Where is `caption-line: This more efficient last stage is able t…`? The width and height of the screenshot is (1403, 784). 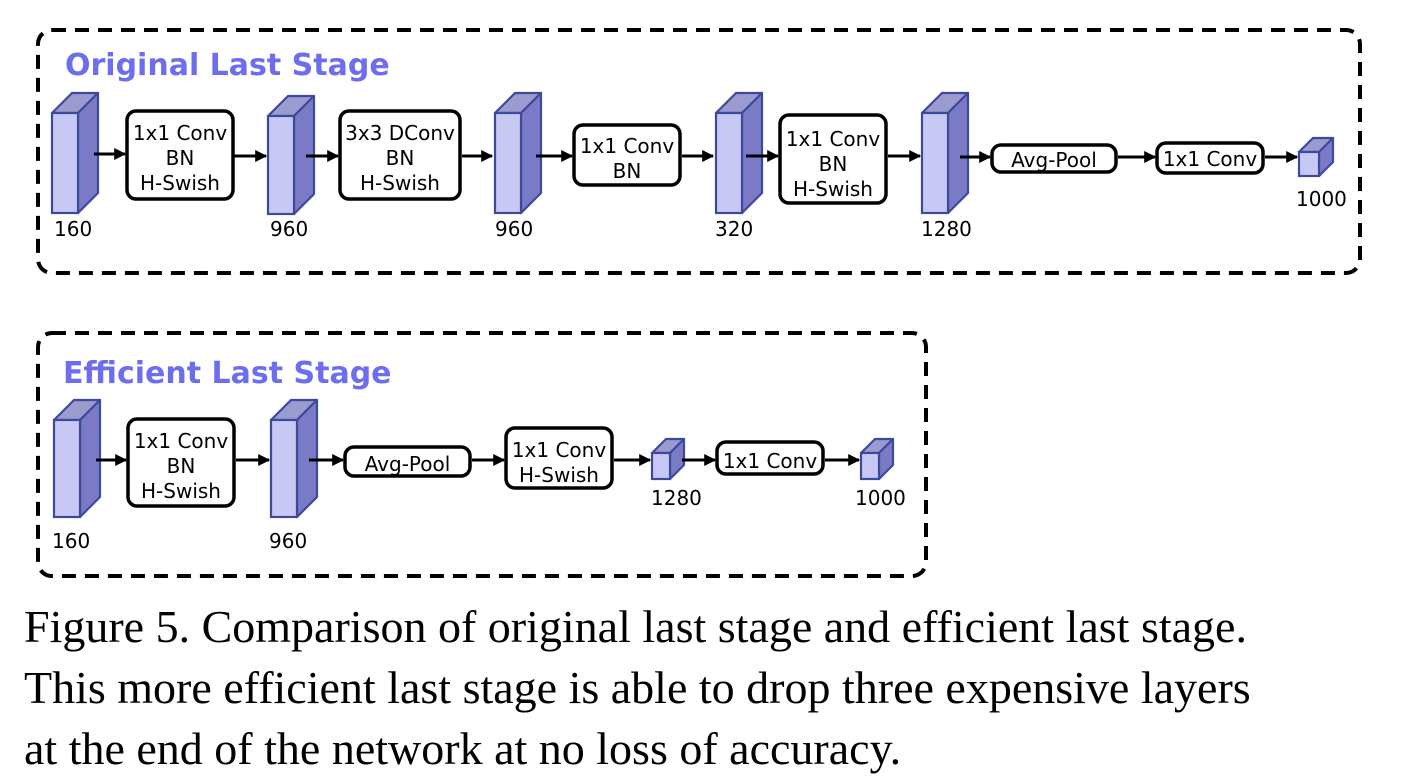
caption-line: This more efficient last stage is able t… is located at coordinates (637, 687).